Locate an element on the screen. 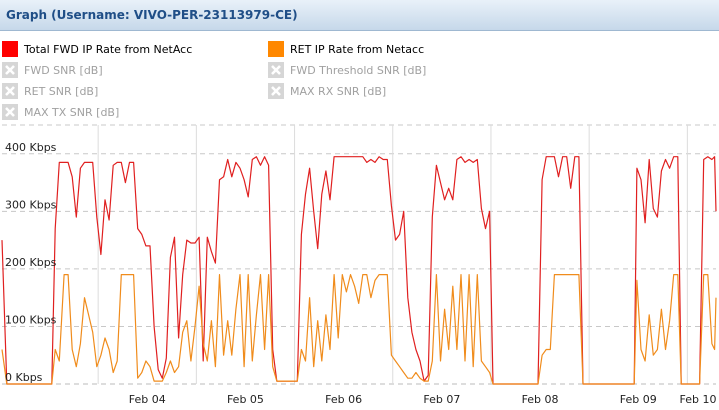  legend-item-ret-ip-rate: RET IP Rate from Netacc is located at coordinates (346, 49).